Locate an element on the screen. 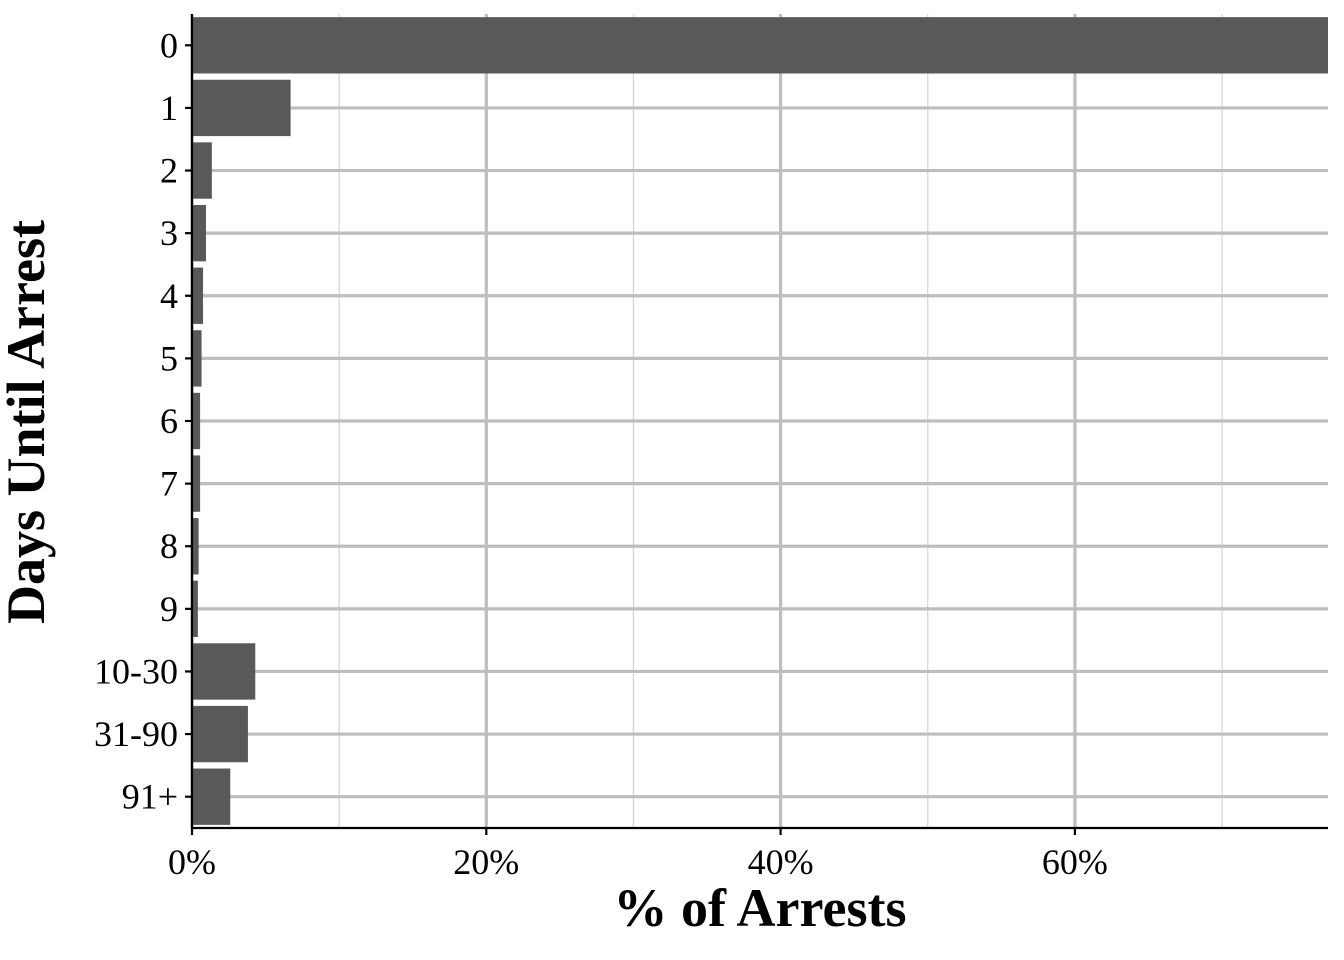  x-tick-label: 60% is located at coordinates (1075, 862).